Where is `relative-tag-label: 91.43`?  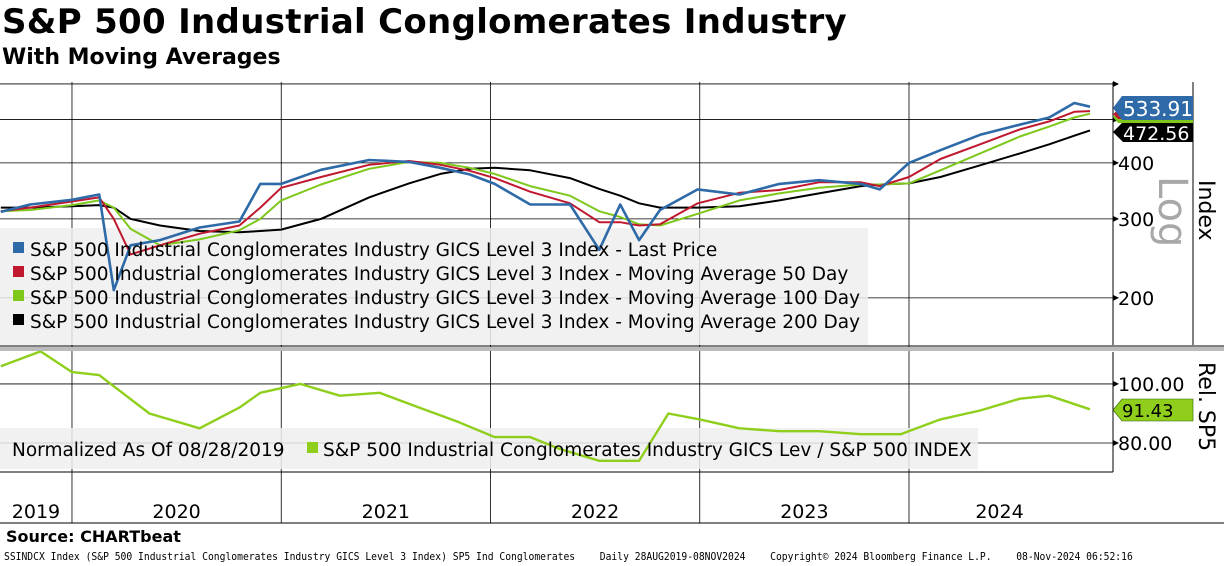 relative-tag-label: 91.43 is located at coordinates (1148, 411).